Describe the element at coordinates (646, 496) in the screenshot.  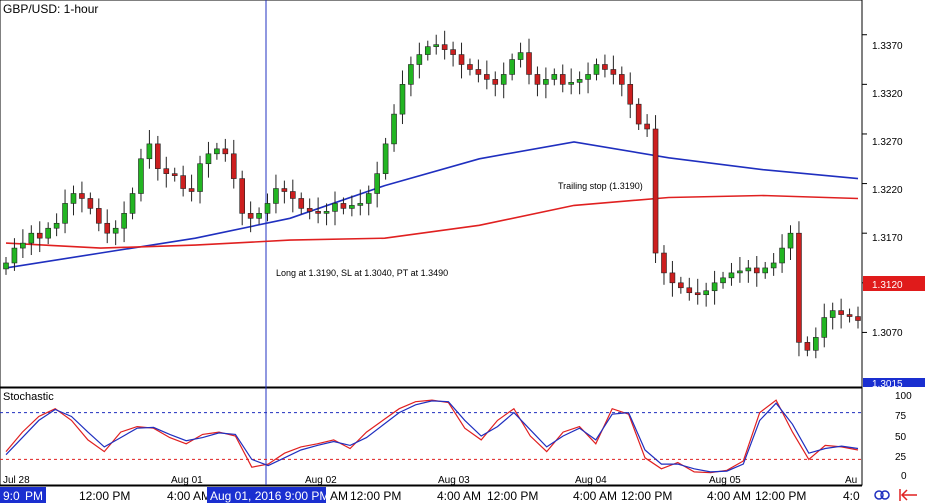
I see `time-label-11: 12:00 PM` at that location.